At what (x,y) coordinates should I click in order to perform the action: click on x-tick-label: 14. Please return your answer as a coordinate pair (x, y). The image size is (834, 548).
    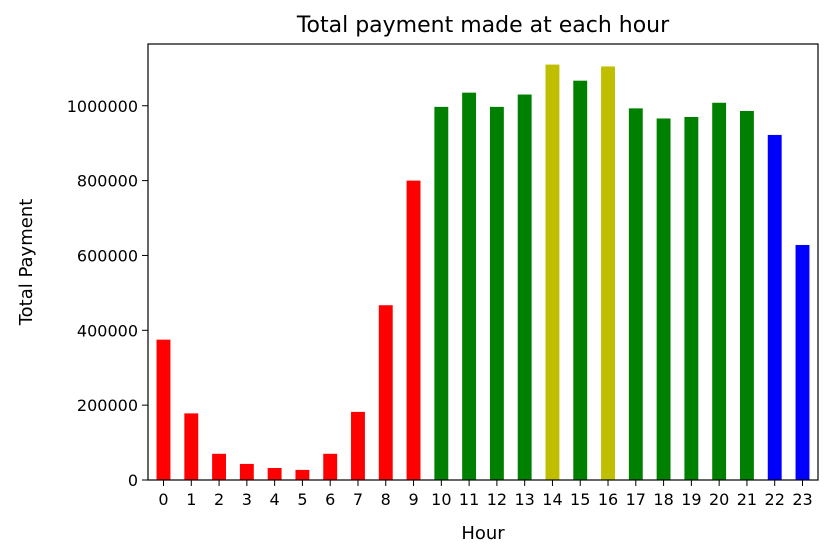
    Looking at the image, I should click on (552, 499).